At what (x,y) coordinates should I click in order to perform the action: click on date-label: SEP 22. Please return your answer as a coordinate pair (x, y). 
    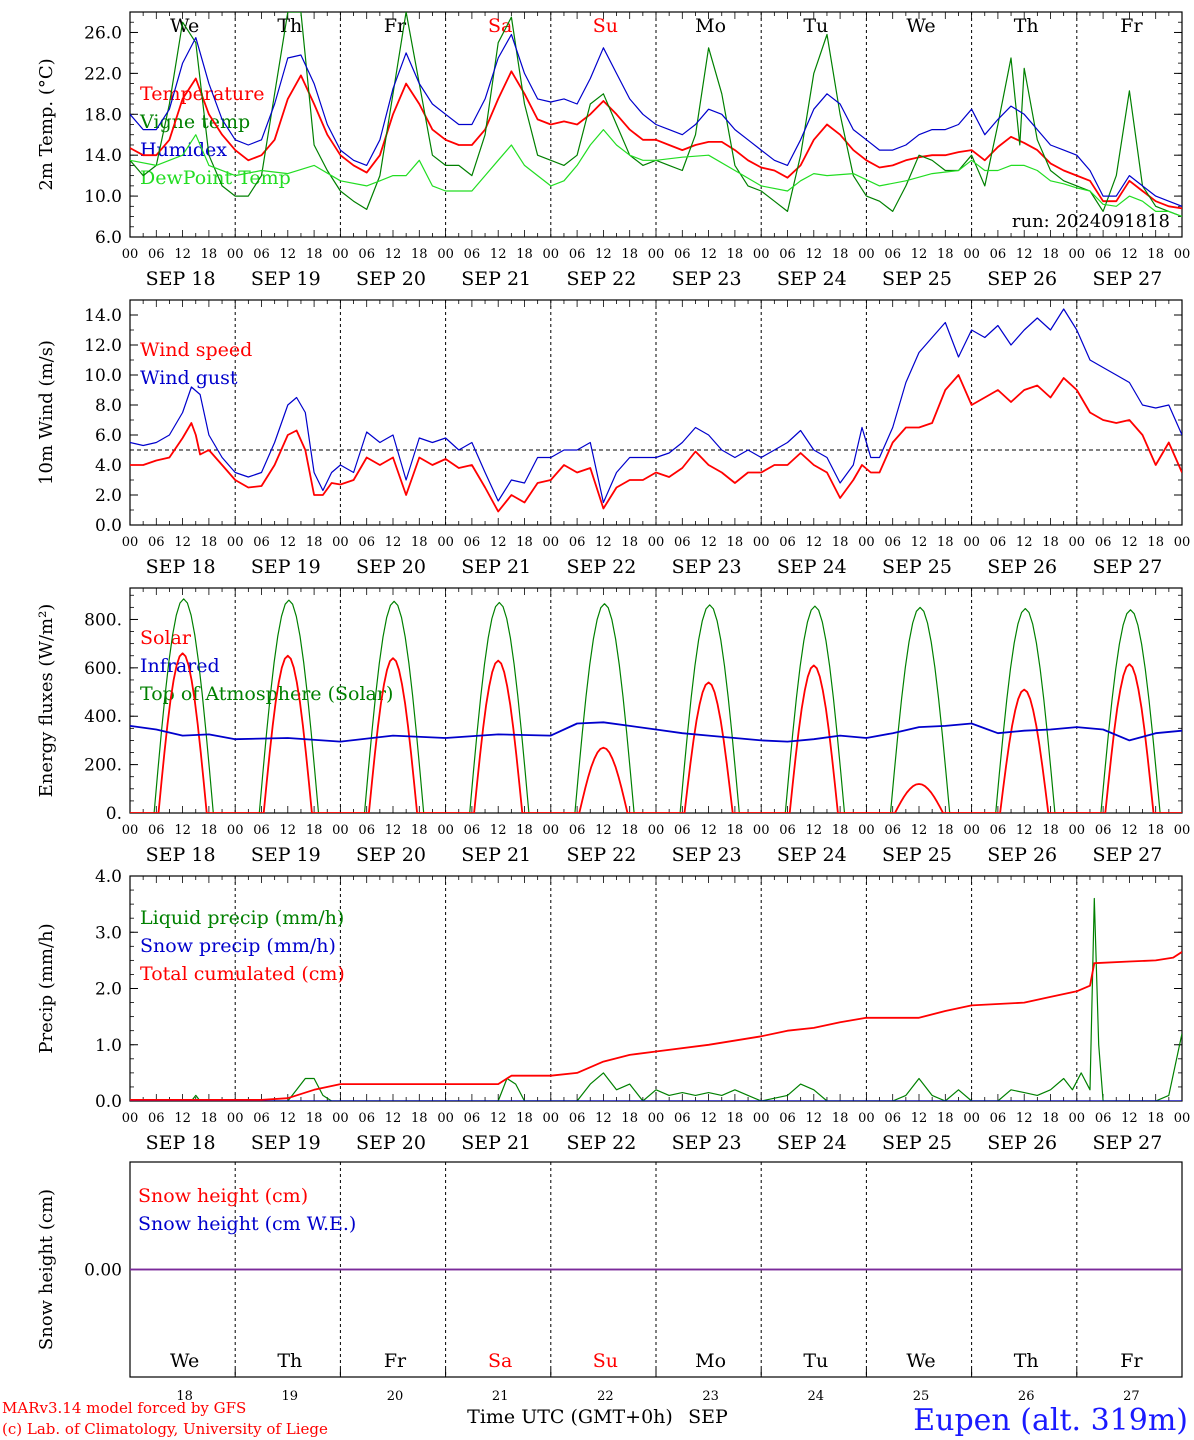
    Looking at the image, I should click on (601, 855).